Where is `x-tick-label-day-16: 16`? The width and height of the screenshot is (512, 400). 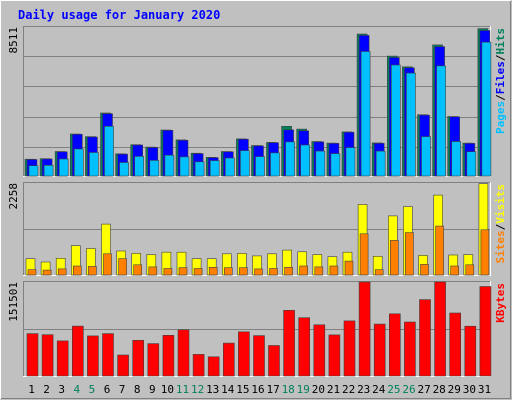 x-tick-label-day-16: 16 is located at coordinates (257, 389).